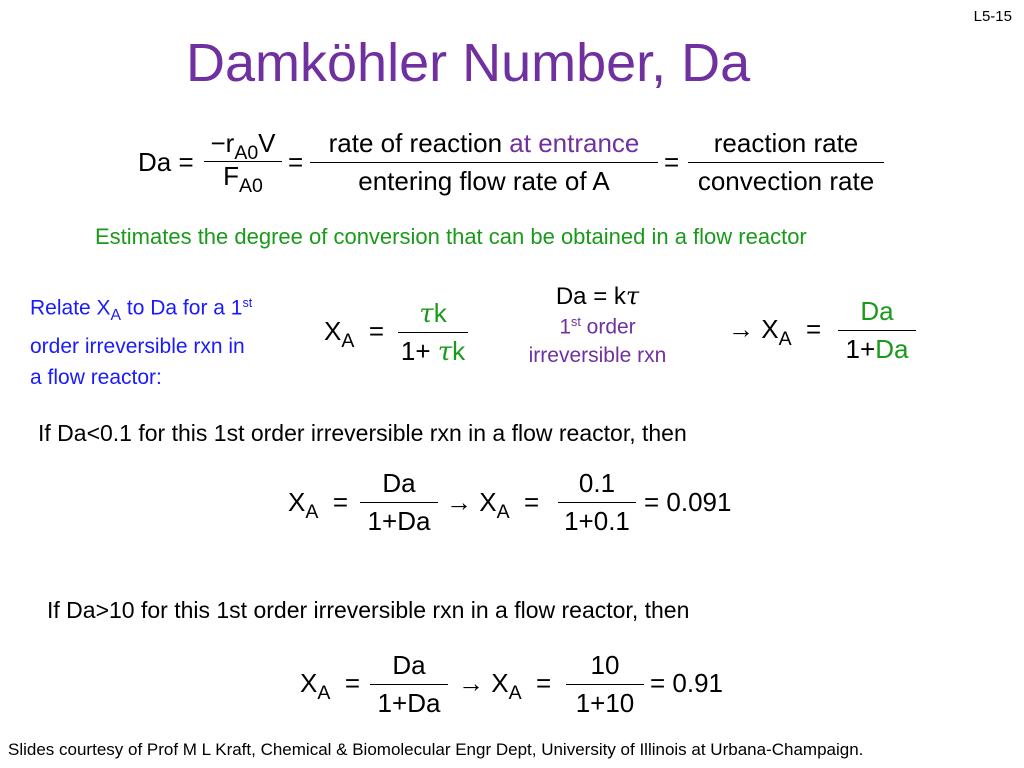 The width and height of the screenshot is (1024, 768). What do you see at coordinates (182, 308) in the screenshot?
I see `t: to Da for a 1` at bounding box center [182, 308].